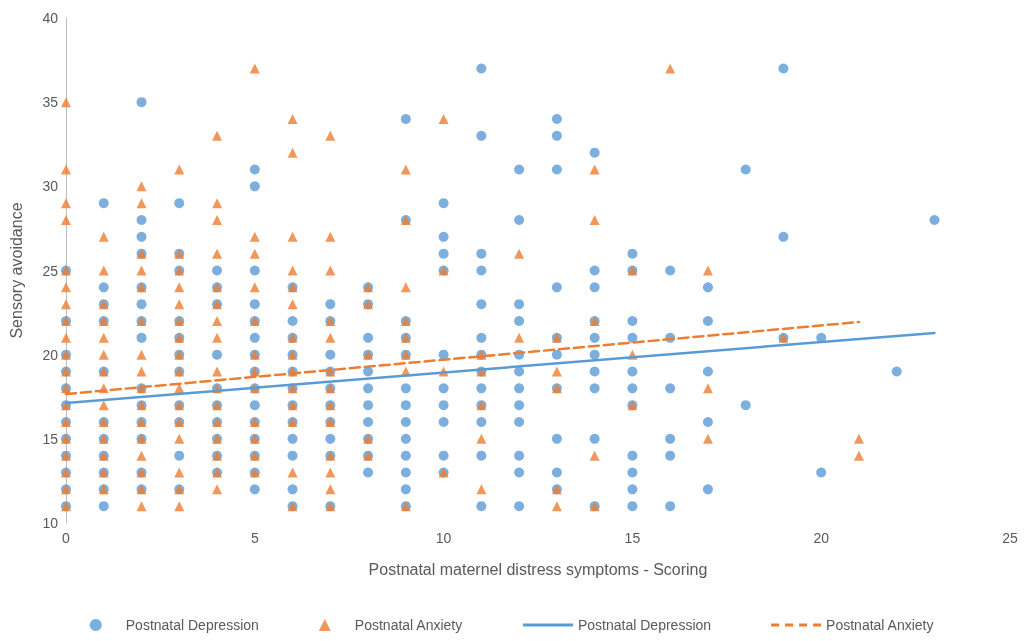  What do you see at coordinates (50, 438) in the screenshot?
I see `y-tick-label: 15` at bounding box center [50, 438].